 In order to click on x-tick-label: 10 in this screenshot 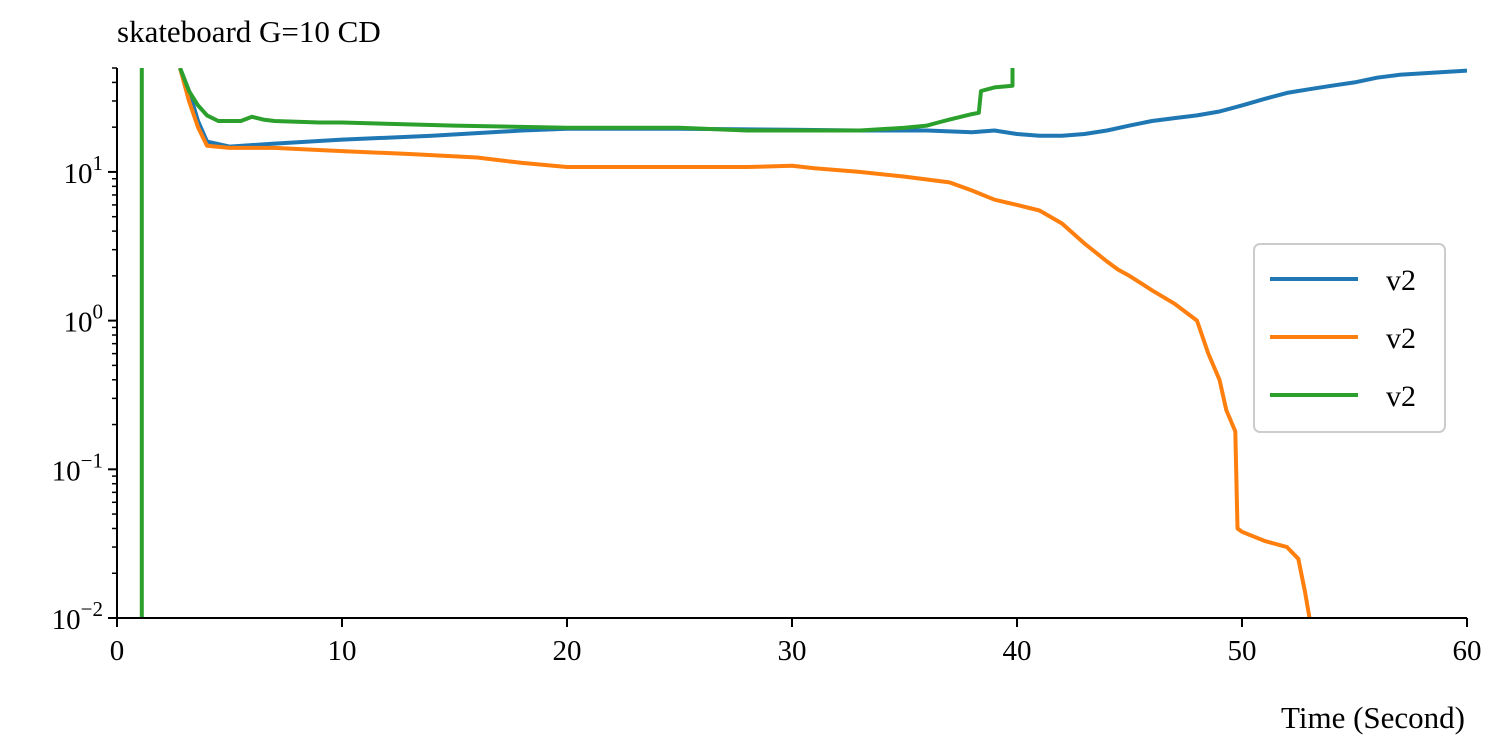, I will do `click(342, 651)`.